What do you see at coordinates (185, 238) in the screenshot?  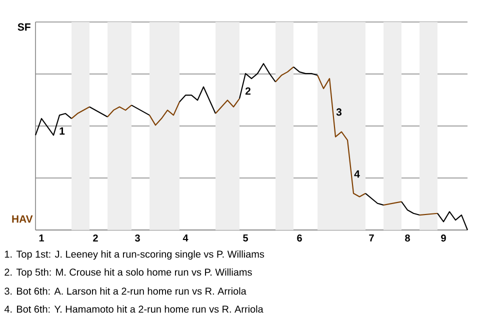 I see `x-tick-label: 4` at bounding box center [185, 238].